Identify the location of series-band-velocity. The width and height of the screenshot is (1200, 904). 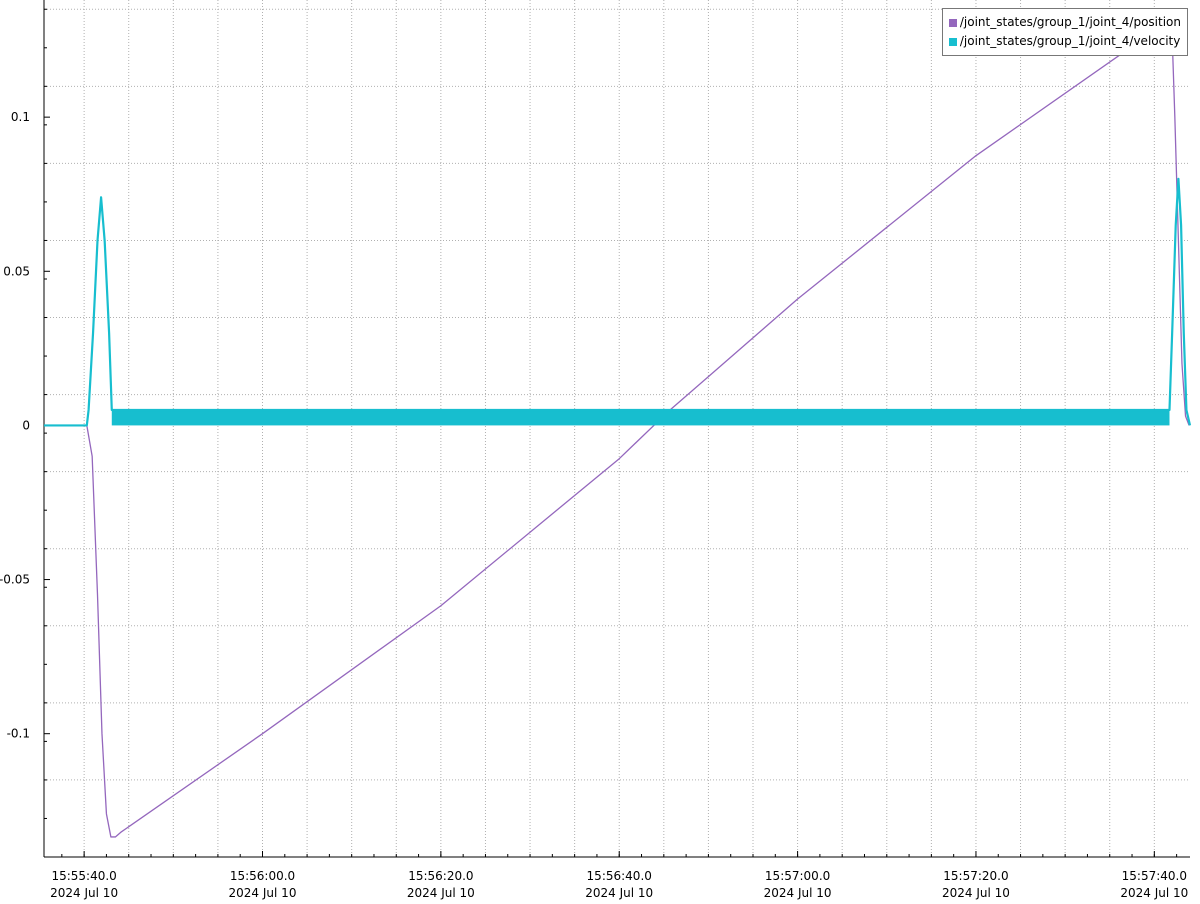
(640, 418).